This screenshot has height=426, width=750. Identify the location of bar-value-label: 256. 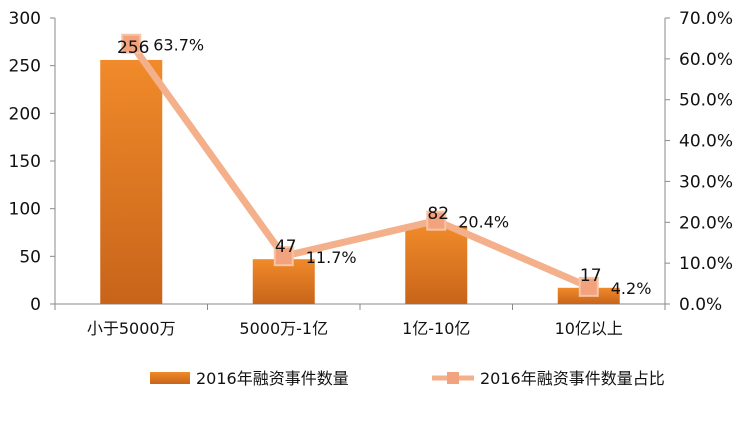
(133, 48).